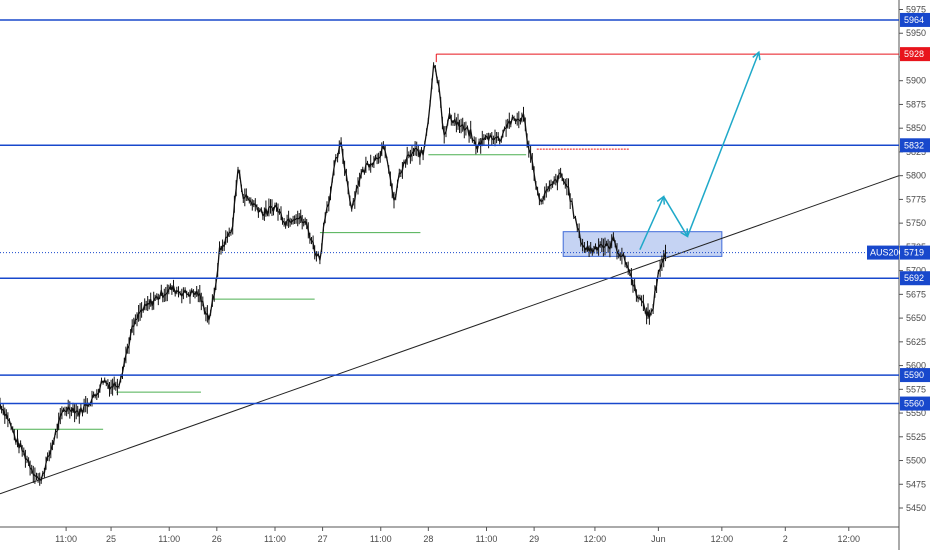 The width and height of the screenshot is (932, 550). What do you see at coordinates (916, 176) in the screenshot?
I see `y-tick-label: 5800` at bounding box center [916, 176].